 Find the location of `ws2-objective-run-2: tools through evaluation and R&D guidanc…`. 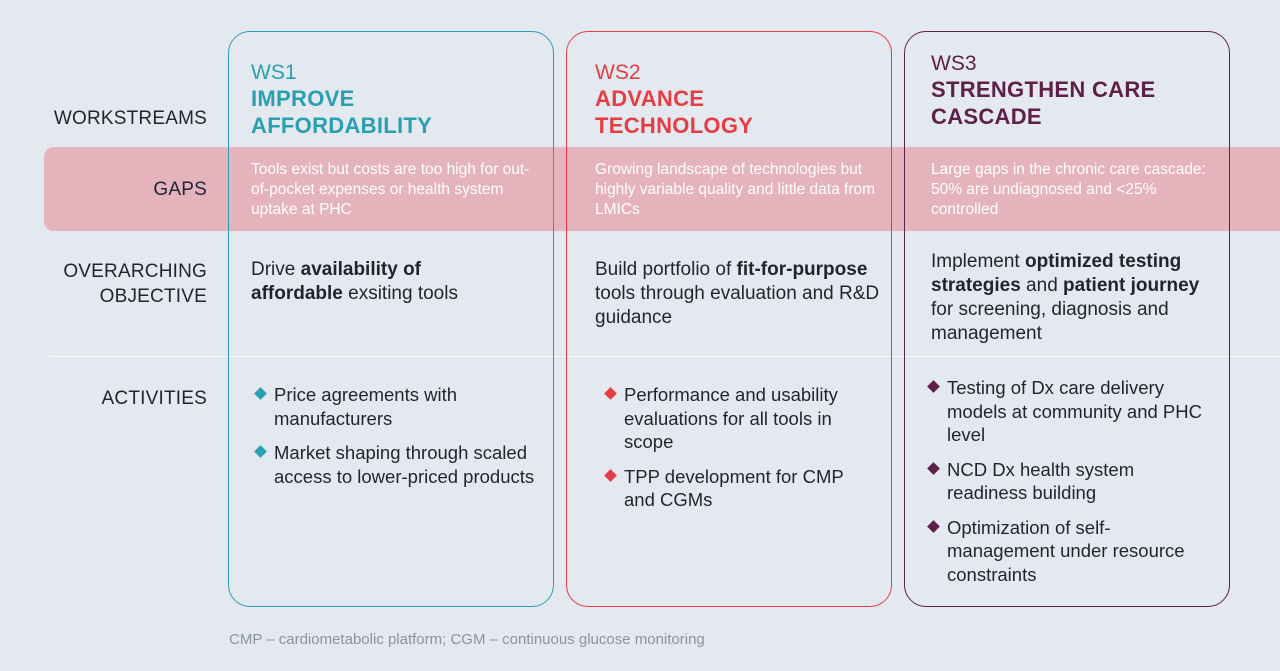

ws2-objective-run-2: tools through evaluation and R&D guidanc… is located at coordinates (737, 305).